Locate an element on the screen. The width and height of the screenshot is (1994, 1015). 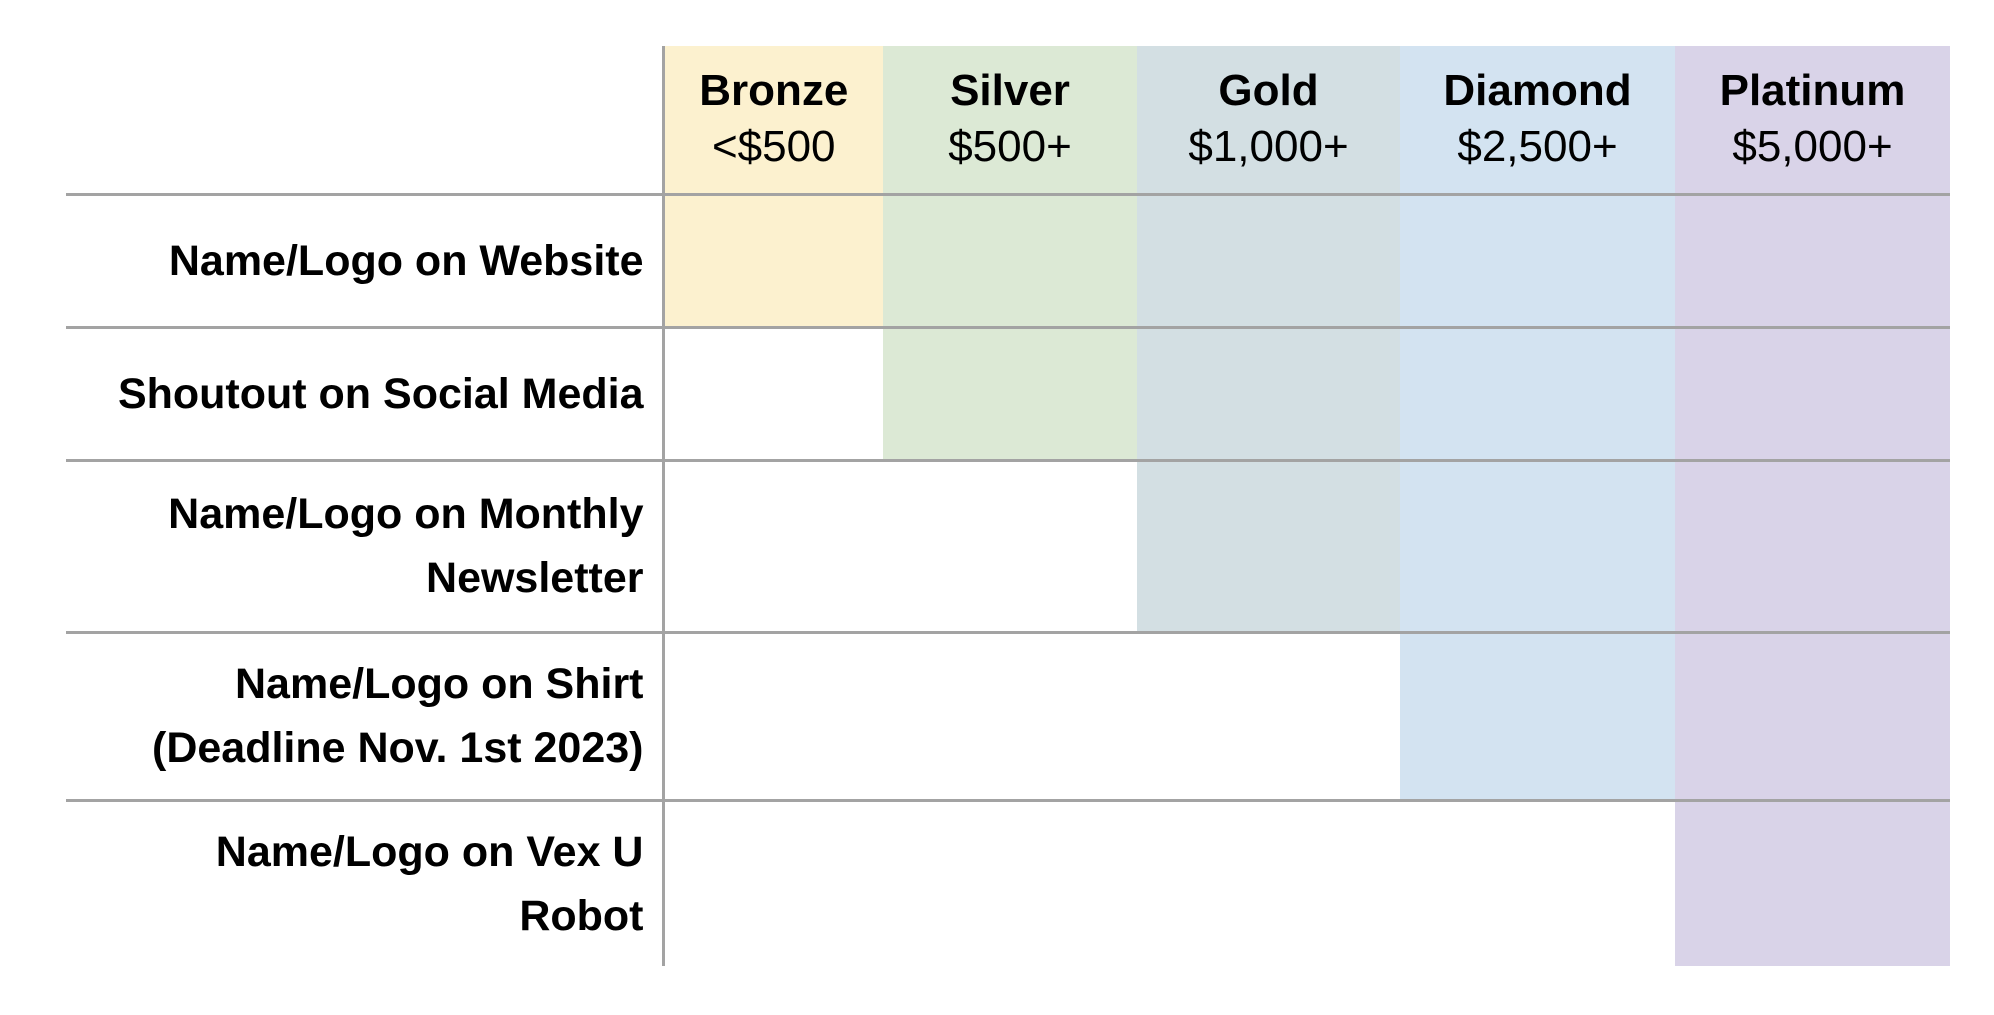
tier-header-silver: Silver $500+ is located at coordinates (1010, 120).